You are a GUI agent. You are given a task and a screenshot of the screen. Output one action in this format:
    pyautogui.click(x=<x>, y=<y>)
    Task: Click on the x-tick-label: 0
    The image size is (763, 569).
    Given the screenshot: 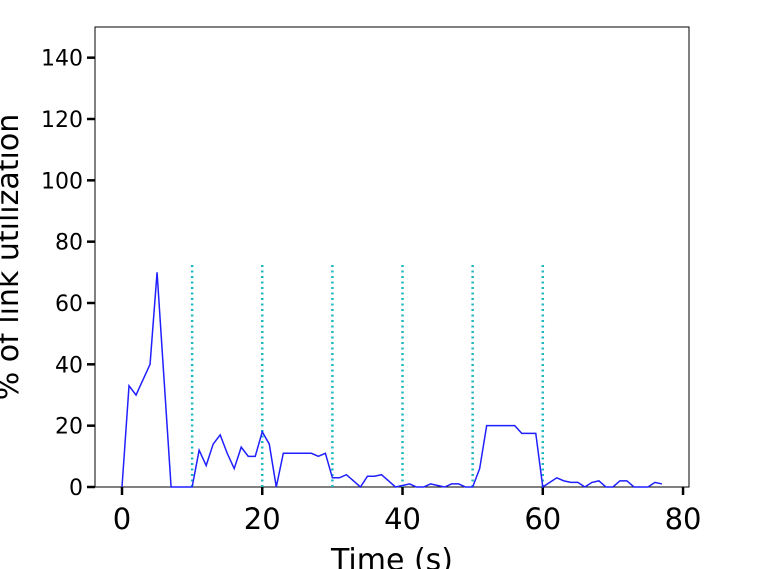 What is the action you would take?
    pyautogui.click(x=122, y=519)
    